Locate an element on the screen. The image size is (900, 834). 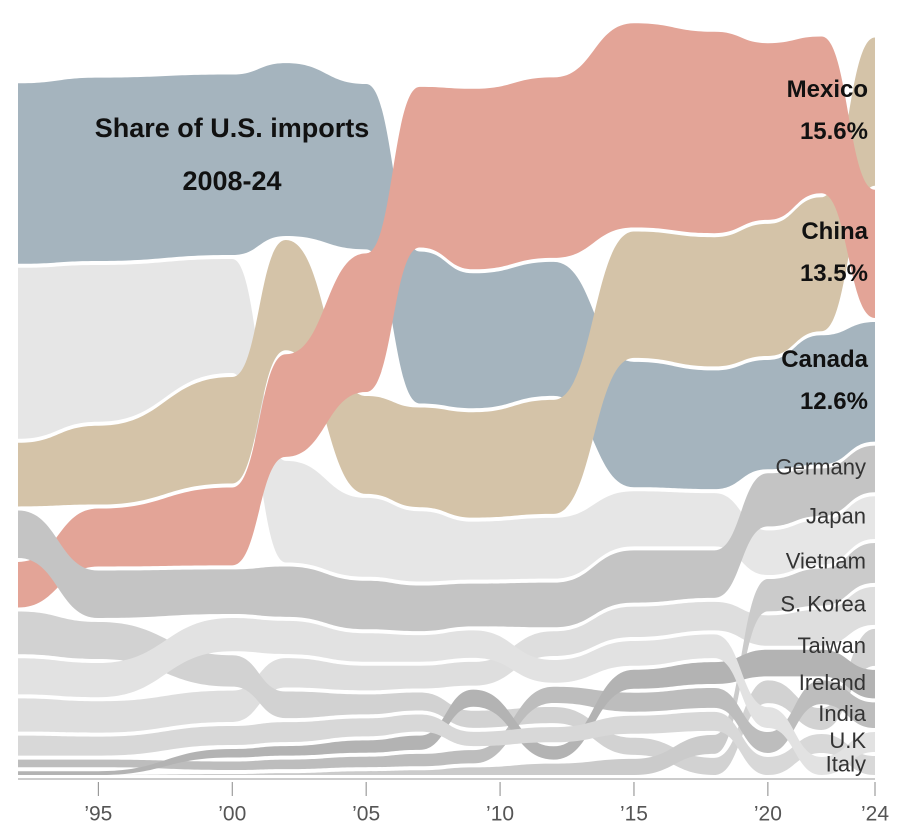
series-label: Ireland is located at coordinates (832, 682).